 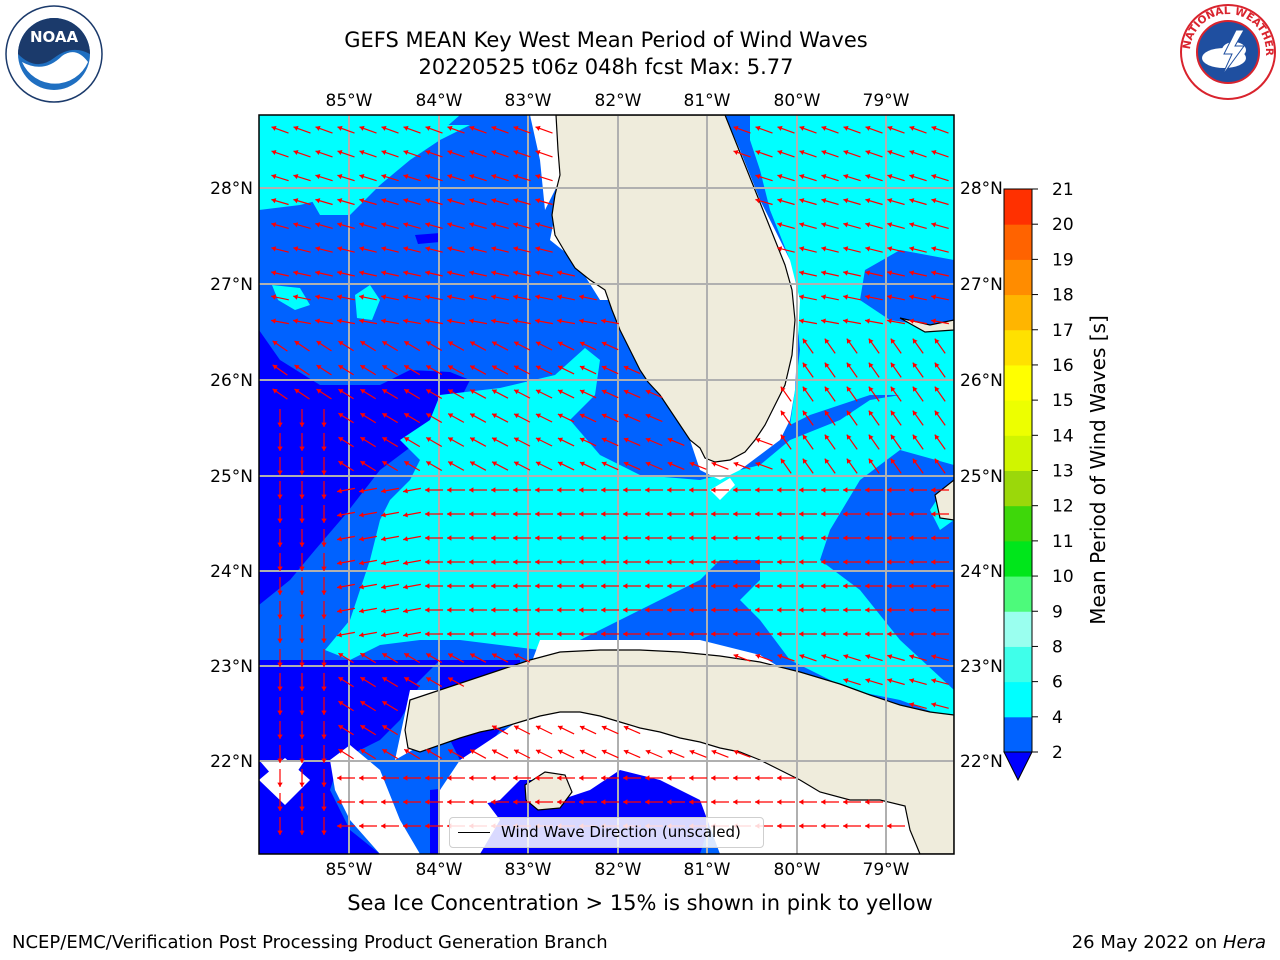 What do you see at coordinates (944, 500) in the screenshot?
I see `bahamas-andros` at bounding box center [944, 500].